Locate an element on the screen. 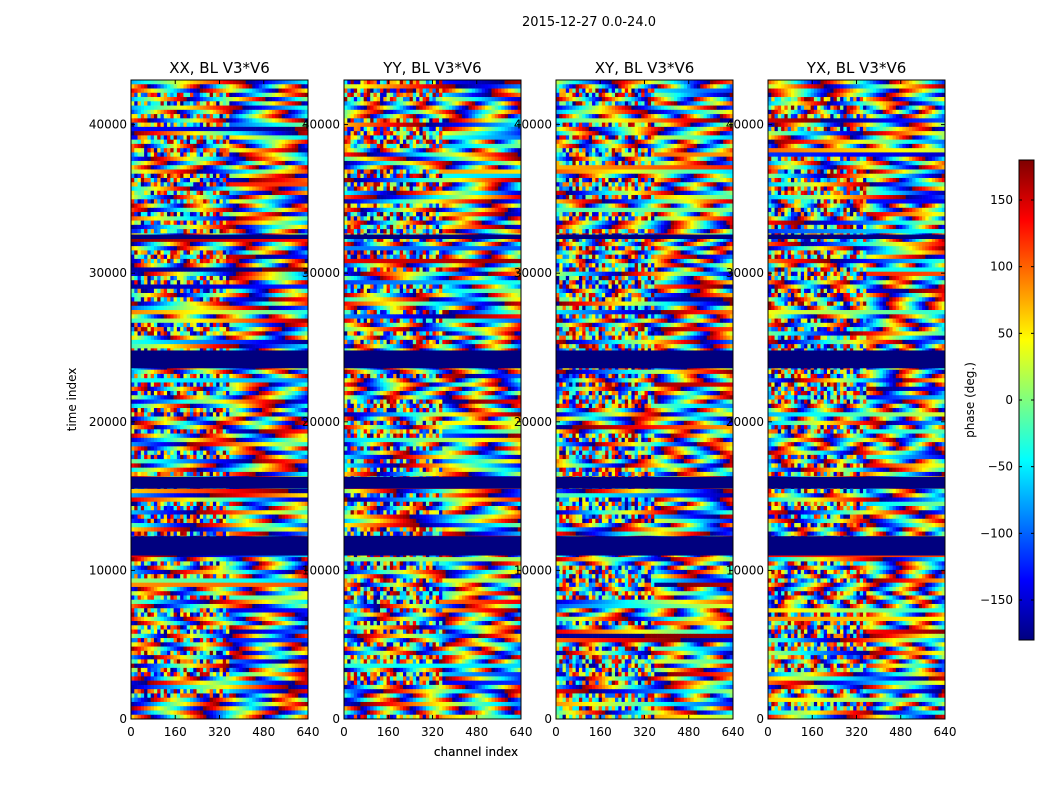 Image resolution: width=1050 pixels, height=800 pixels. colorbar: 150 100 50 0 −50 −100 −150 phase (deg.) is located at coordinates (999, 400).